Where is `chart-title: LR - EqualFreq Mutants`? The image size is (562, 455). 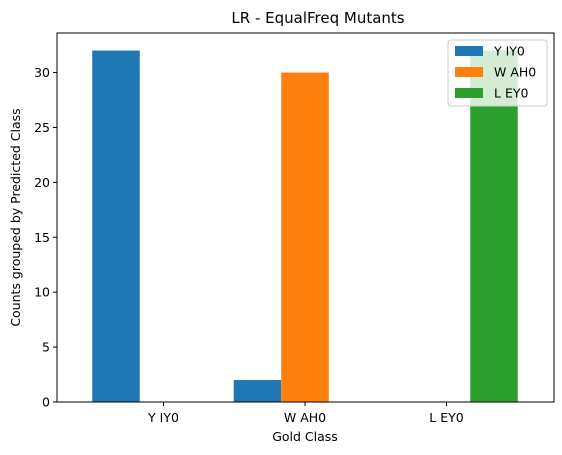
chart-title: LR - EqualFreq Mutants is located at coordinates (317, 18).